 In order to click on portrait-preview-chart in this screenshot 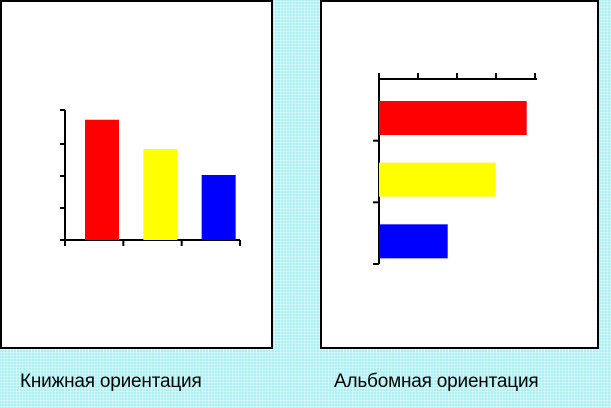, I will do `click(150, 177)`.